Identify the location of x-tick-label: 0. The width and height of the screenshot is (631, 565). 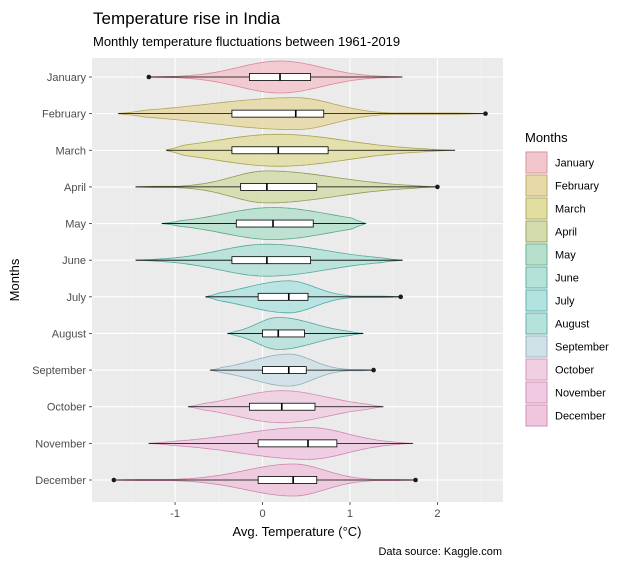
(262, 514).